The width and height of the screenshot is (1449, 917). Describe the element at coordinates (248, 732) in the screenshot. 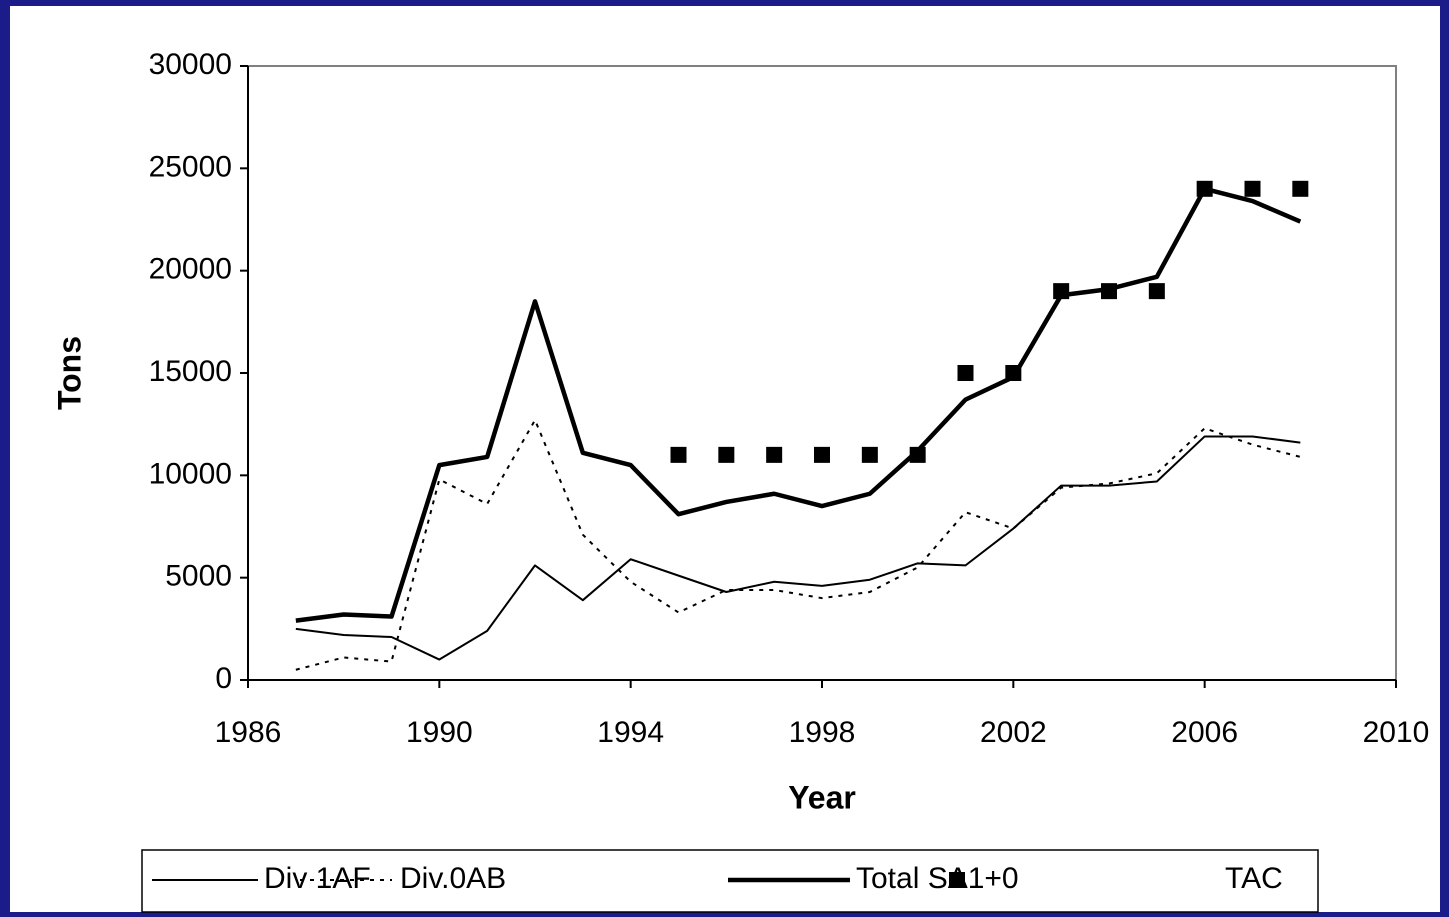

I see `x-tick-label: 1986` at that location.